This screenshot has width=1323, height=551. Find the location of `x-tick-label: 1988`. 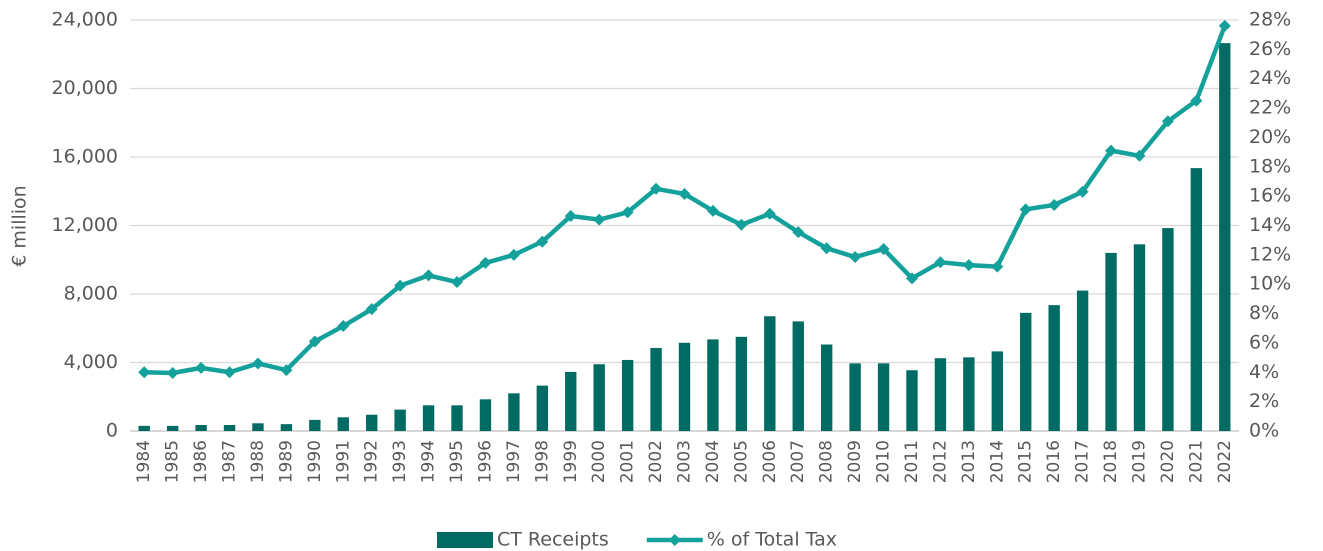

x-tick-label: 1988 is located at coordinates (258, 461).